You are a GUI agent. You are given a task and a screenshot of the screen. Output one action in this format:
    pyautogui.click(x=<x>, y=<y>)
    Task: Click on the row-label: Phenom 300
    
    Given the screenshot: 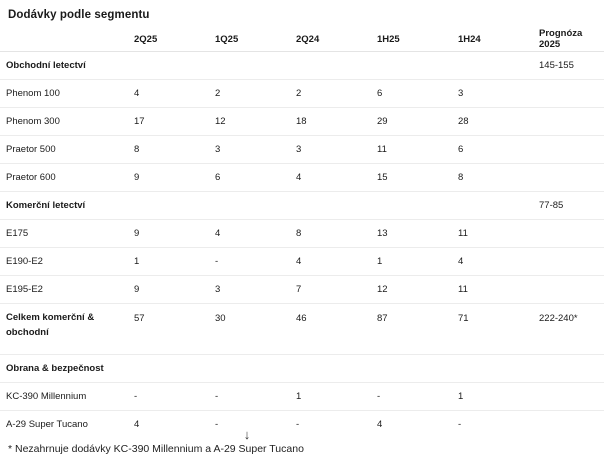 What is the action you would take?
    pyautogui.click(x=64, y=121)
    